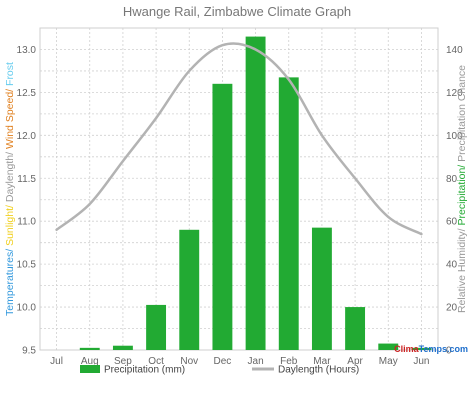 Image resolution: width=474 pixels, height=400 pixels. Describe the element at coordinates (421, 348) in the screenshot. I see `precipitation-bar-jun` at that location.